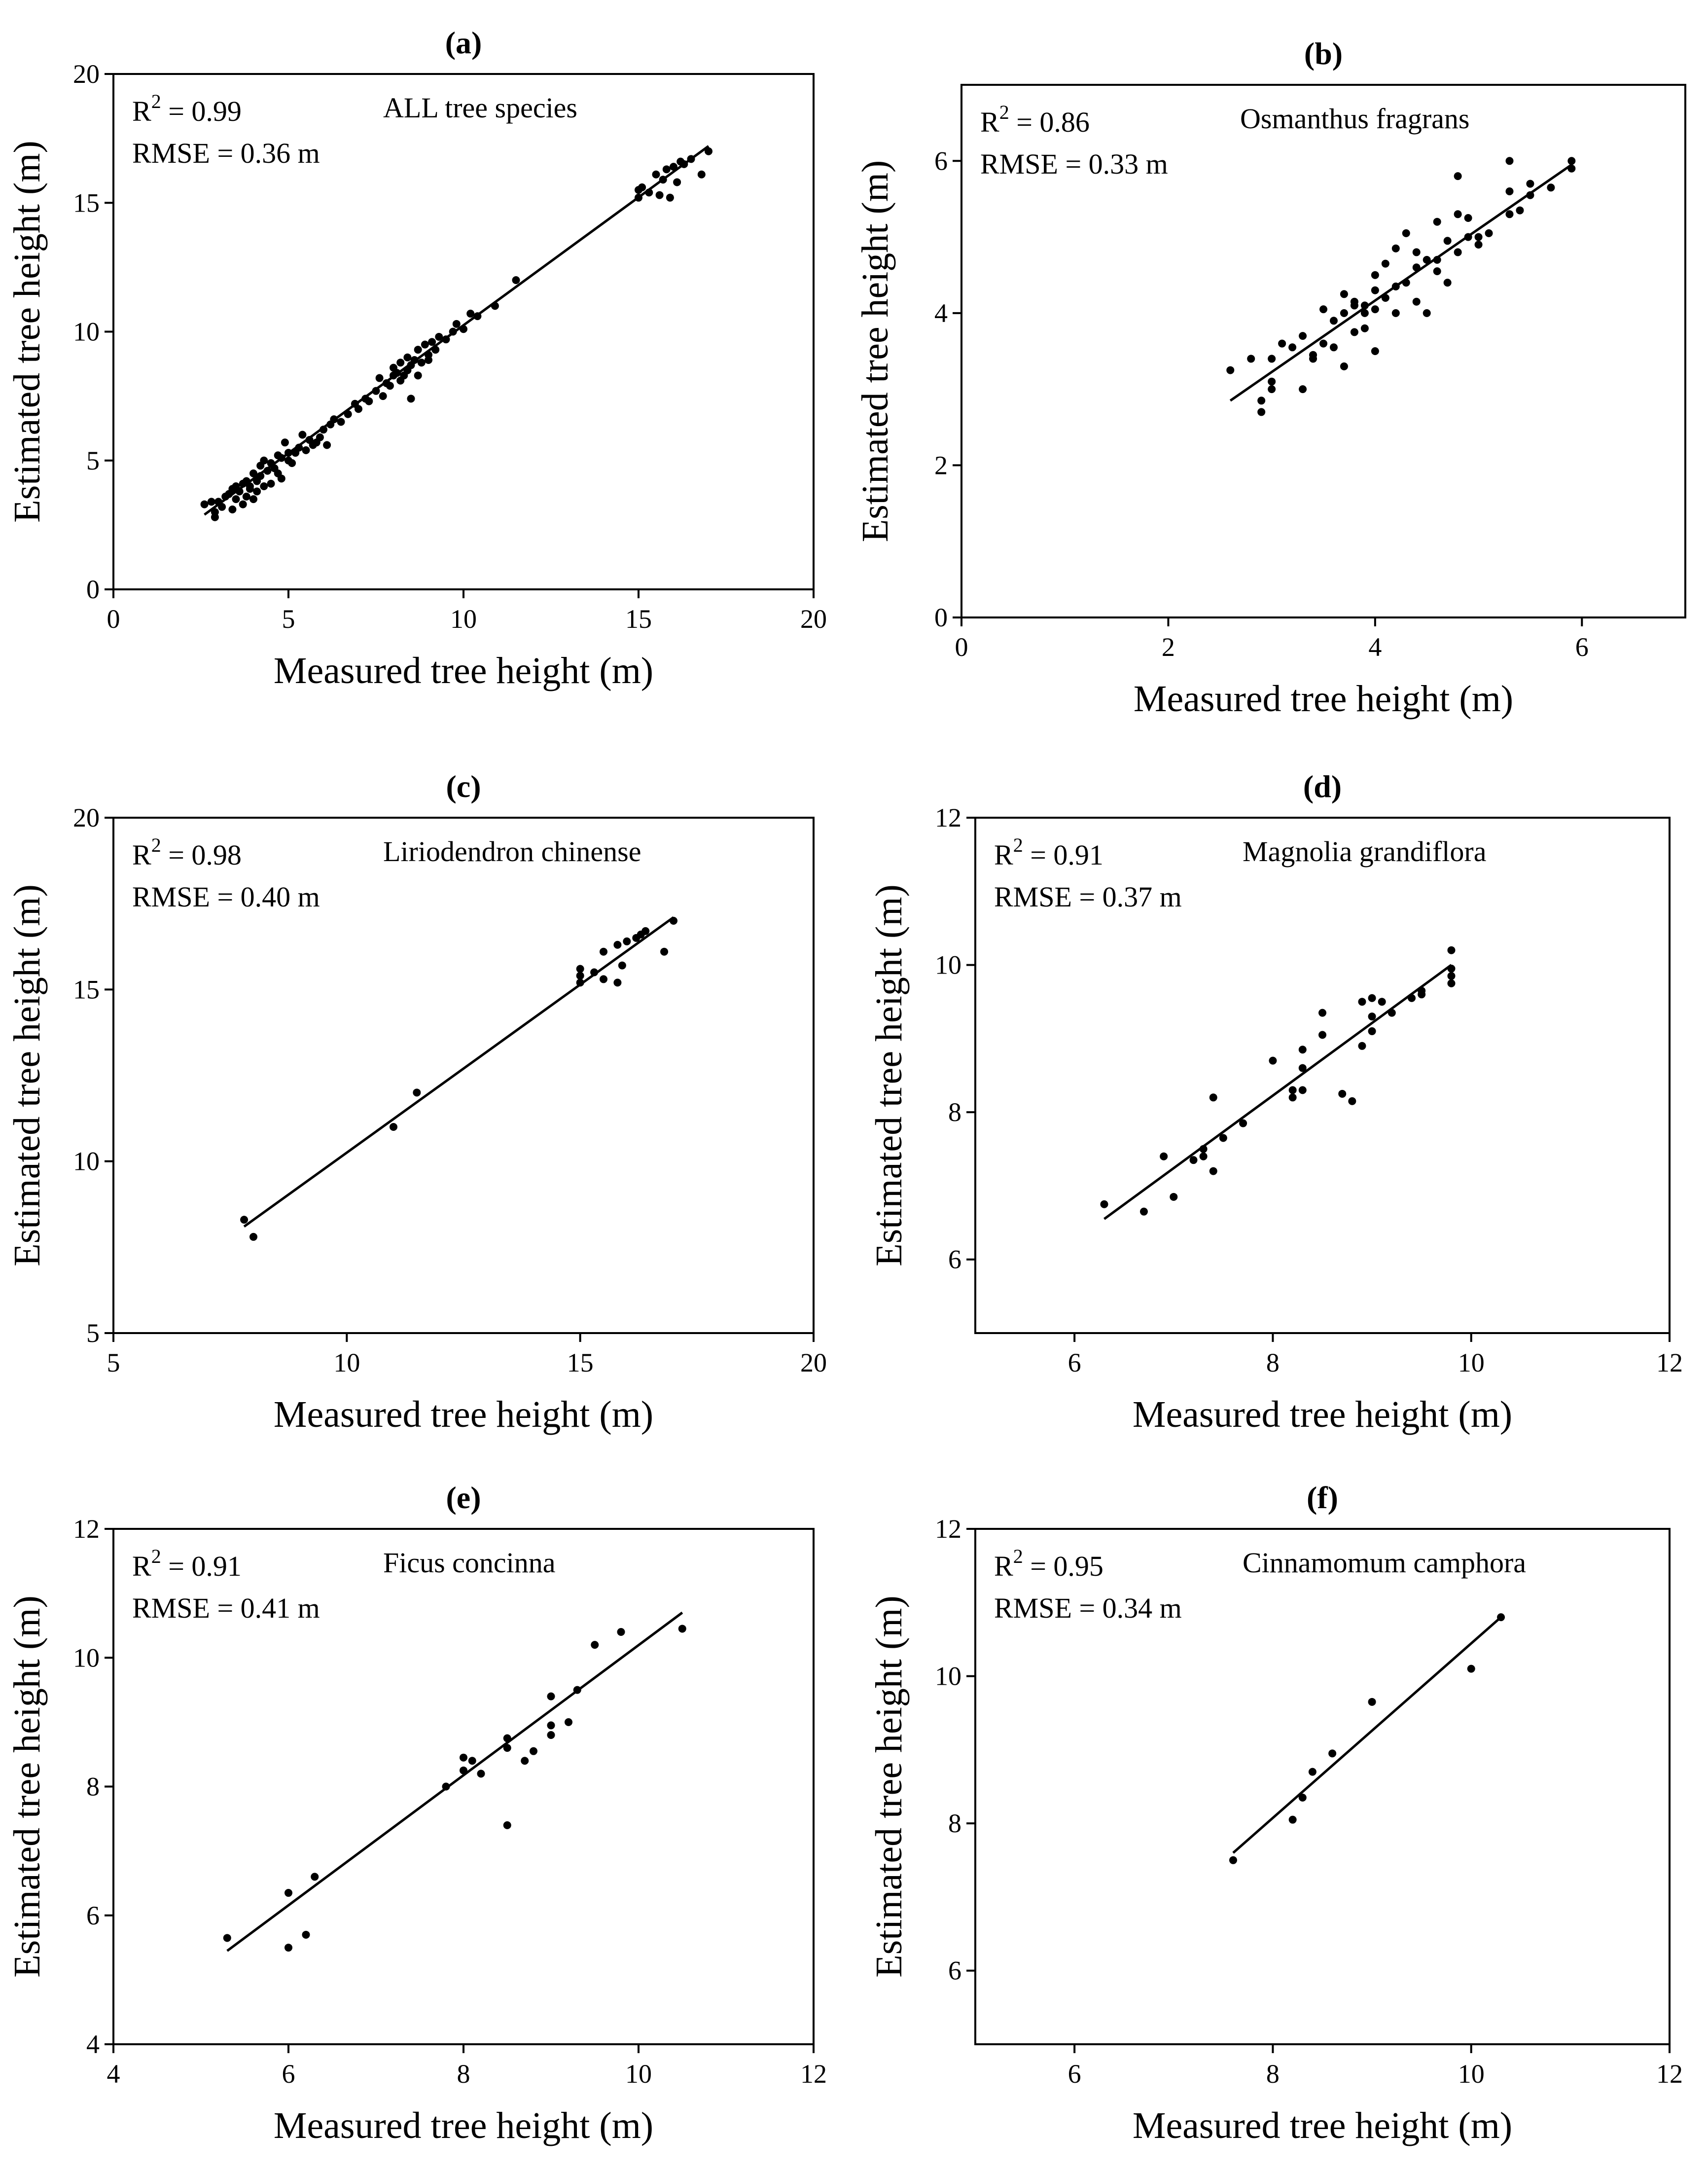  Describe the element at coordinates (1322, 787) in the screenshot. I see `panel-label: (d)` at that location.